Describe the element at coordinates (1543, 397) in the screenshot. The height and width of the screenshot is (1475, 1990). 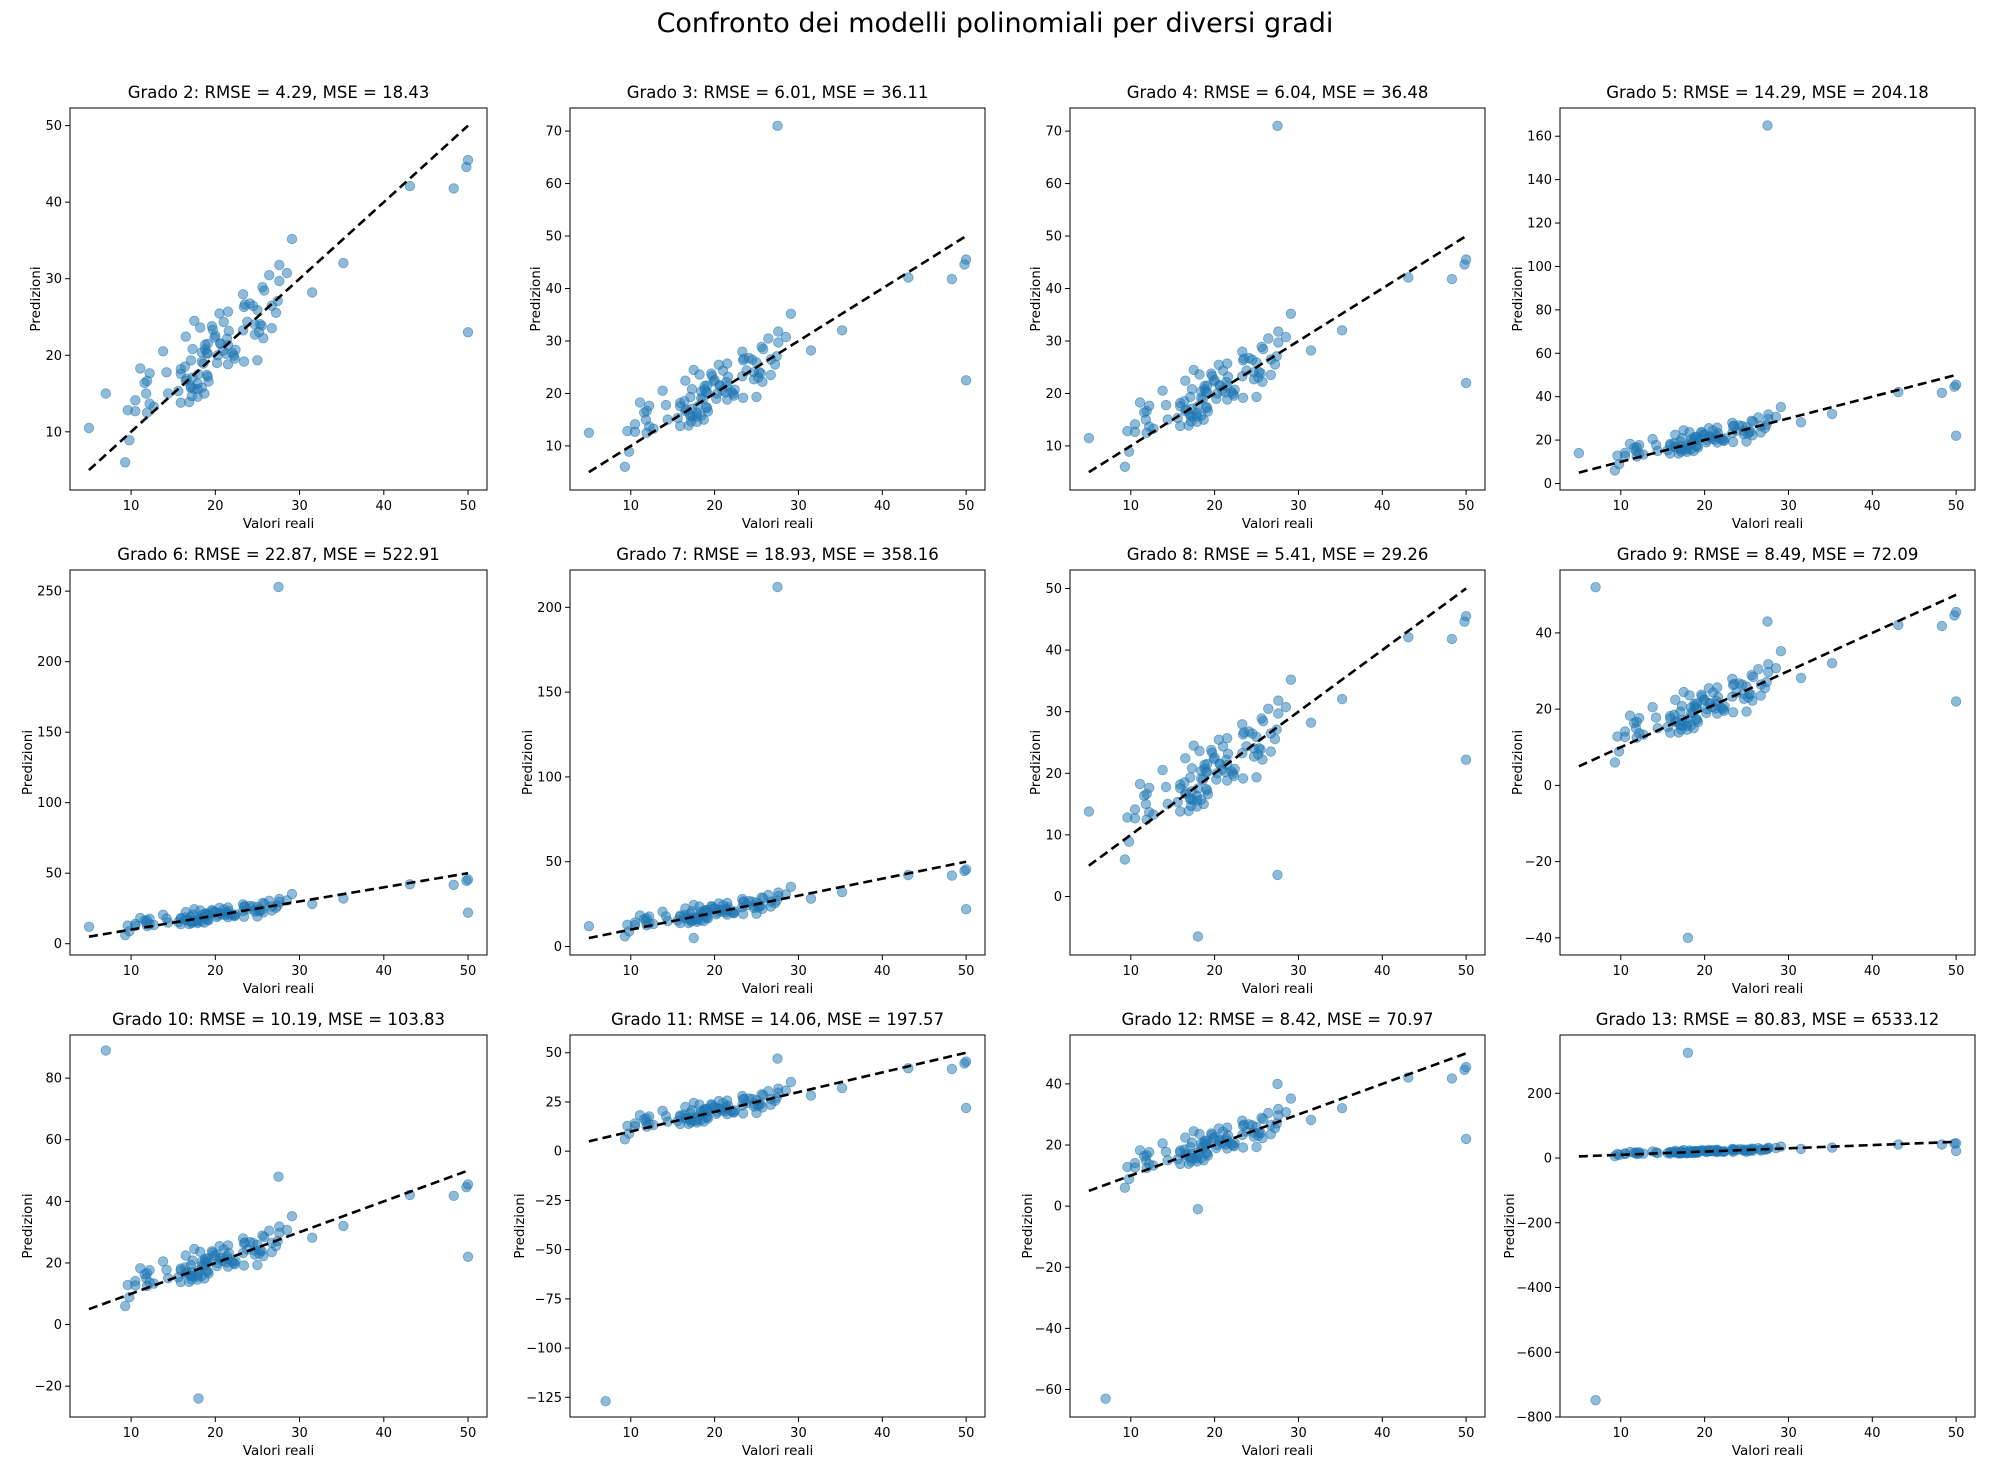
I see `y-tick-label: 40` at that location.